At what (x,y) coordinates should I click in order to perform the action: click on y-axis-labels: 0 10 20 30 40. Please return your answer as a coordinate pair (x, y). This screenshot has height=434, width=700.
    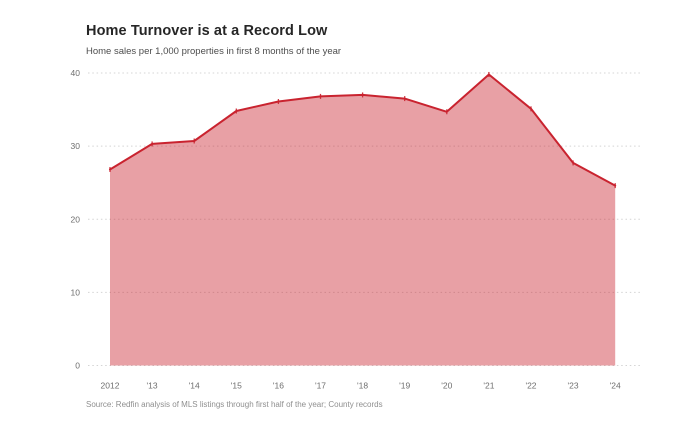
    Looking at the image, I should click on (76, 219).